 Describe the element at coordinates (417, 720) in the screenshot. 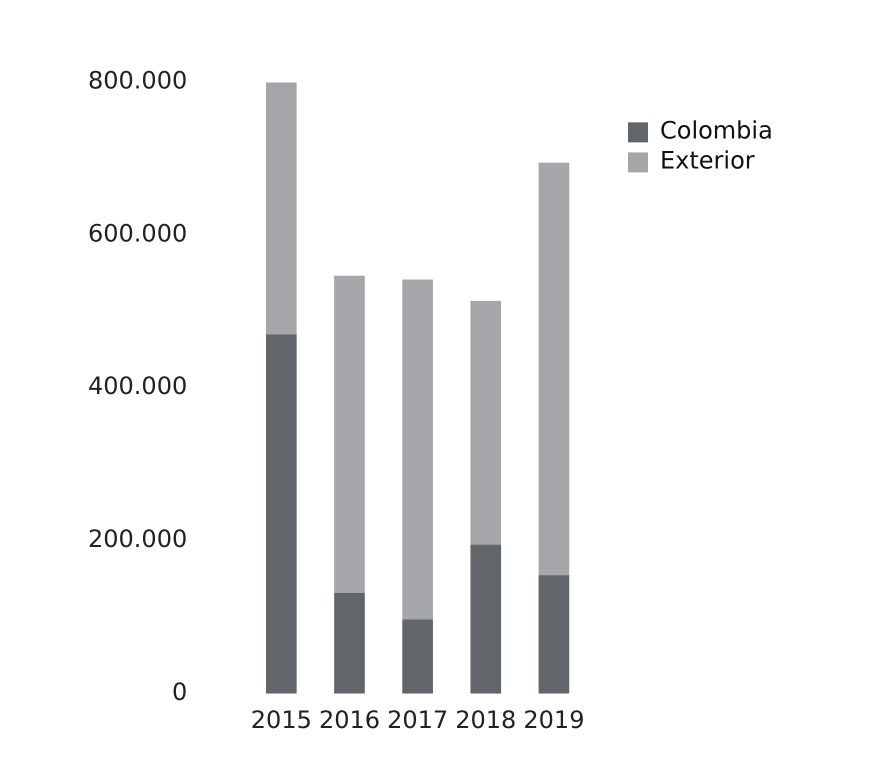

I see `x-tick-label: 2017` at that location.